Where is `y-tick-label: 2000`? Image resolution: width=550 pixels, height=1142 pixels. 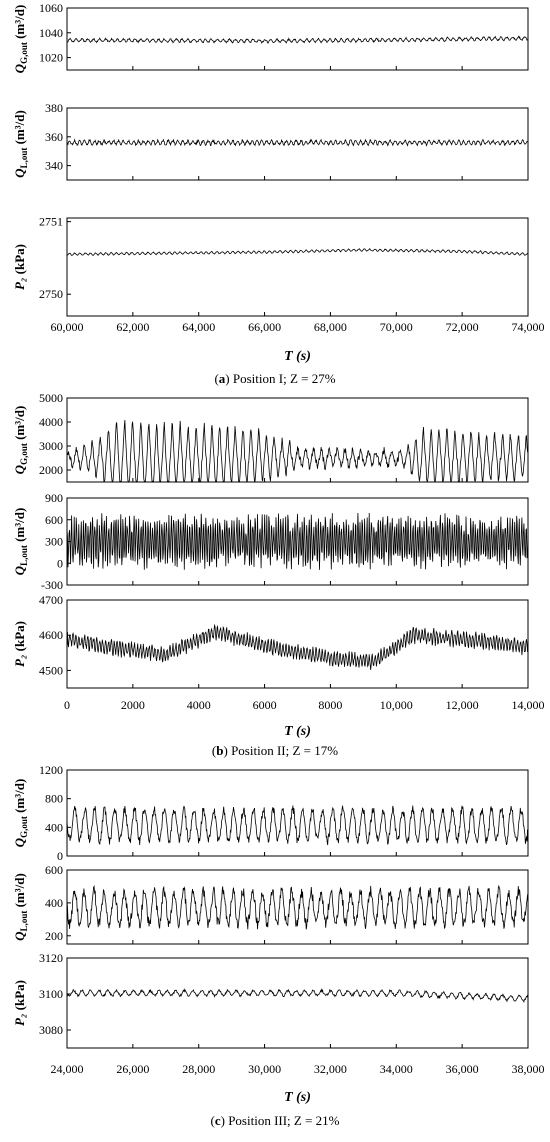 y-tick-label: 2000 is located at coordinates (51, 470).